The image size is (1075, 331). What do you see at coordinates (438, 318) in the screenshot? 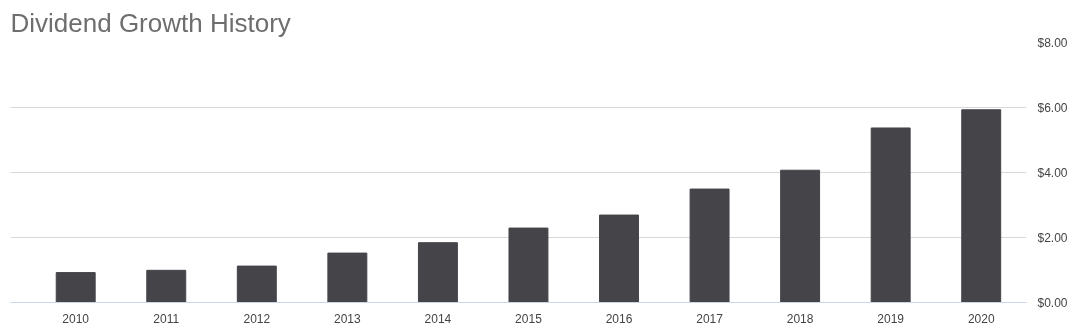
I see `x-tick-label: 2014` at bounding box center [438, 318].